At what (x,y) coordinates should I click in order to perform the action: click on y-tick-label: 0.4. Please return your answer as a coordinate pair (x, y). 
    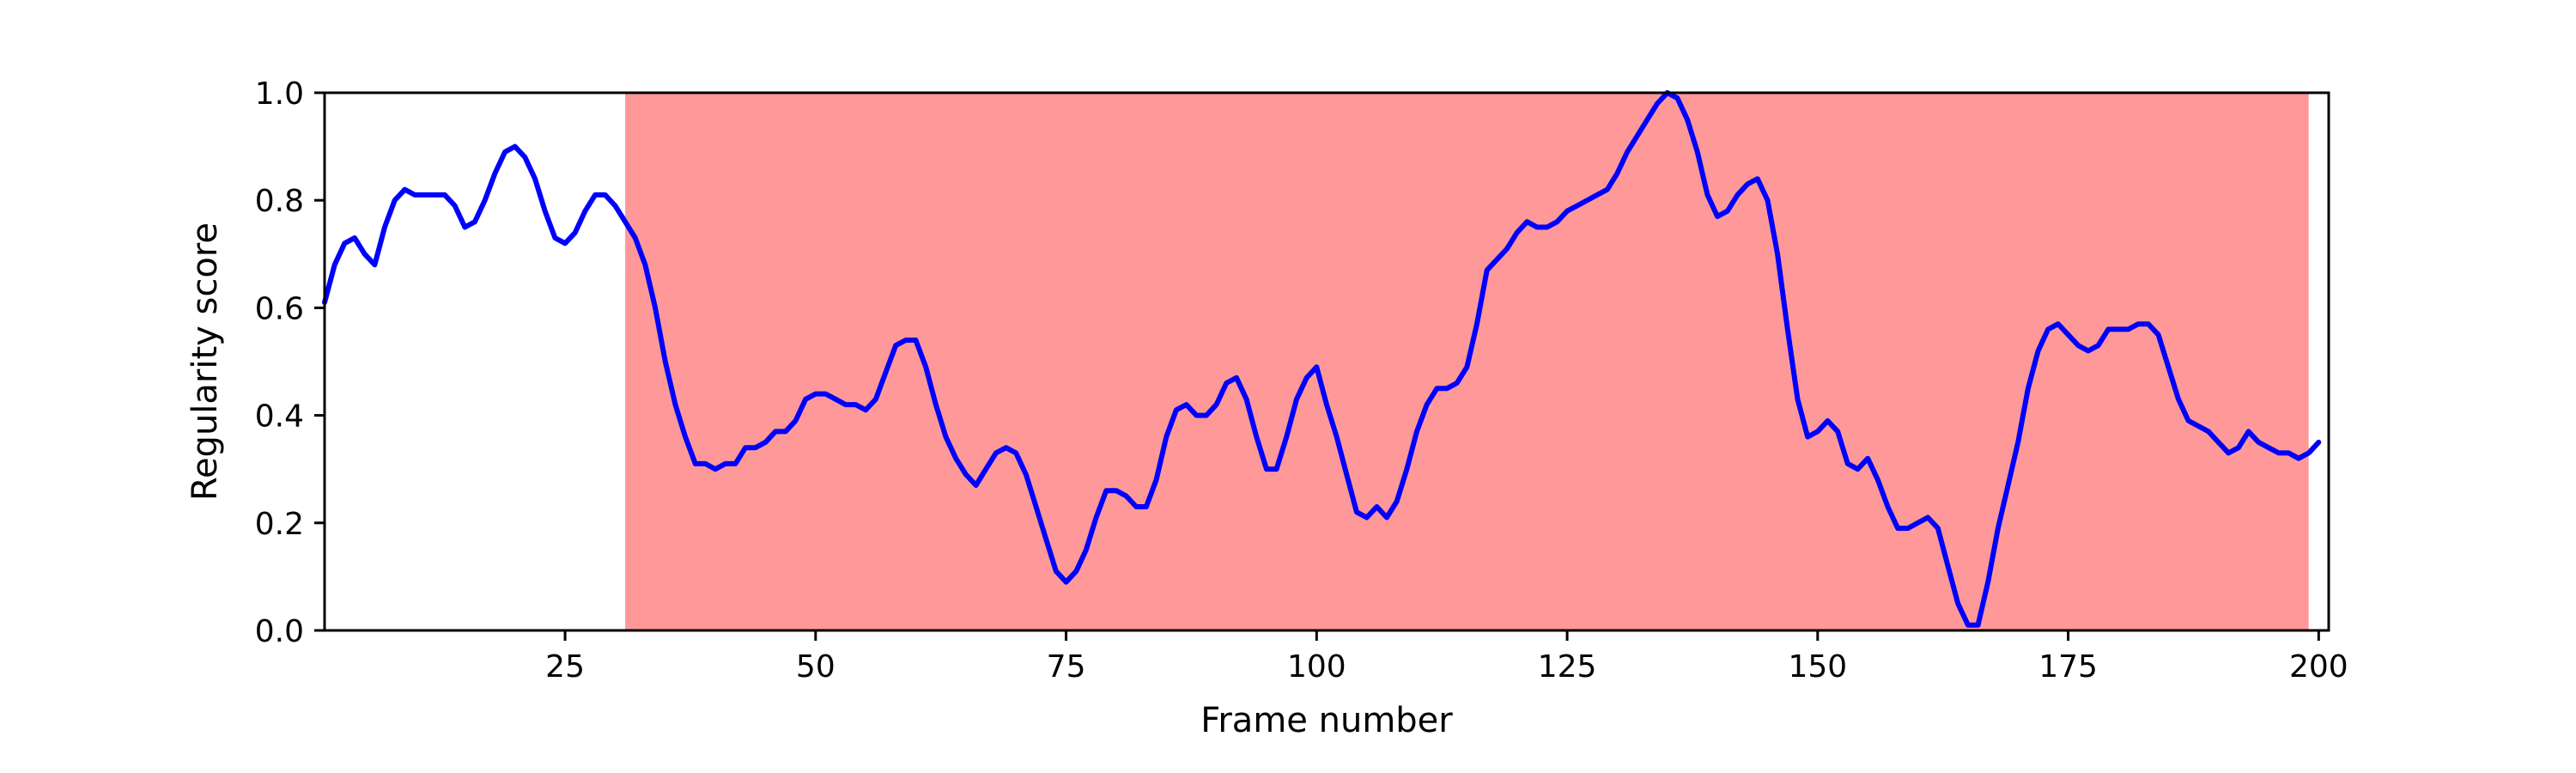
    Looking at the image, I should click on (280, 417).